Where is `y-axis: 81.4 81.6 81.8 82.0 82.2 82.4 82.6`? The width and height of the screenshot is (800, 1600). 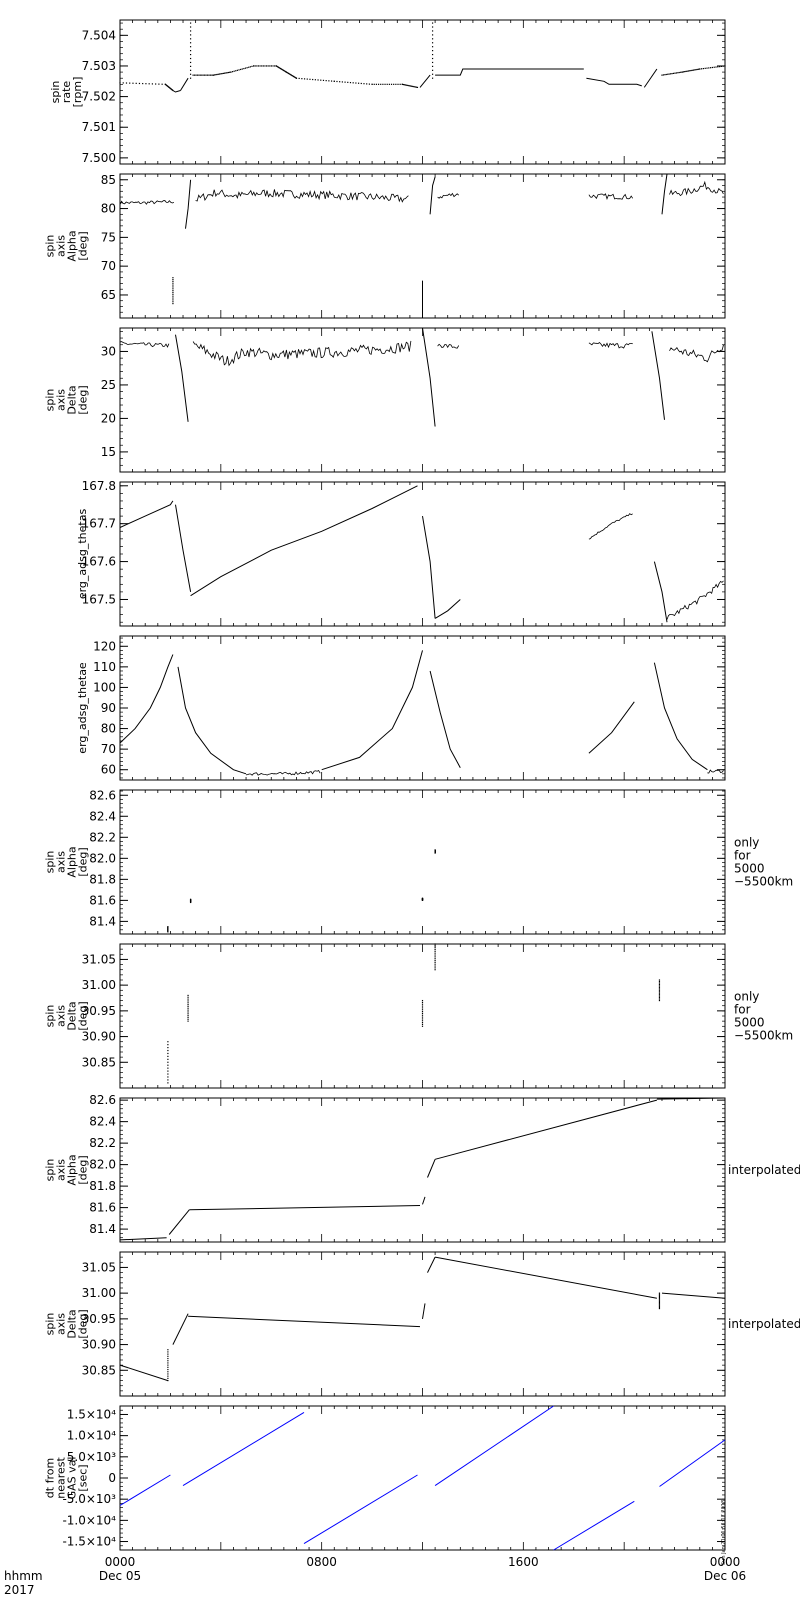 y-axis: 81.4 81.6 81.8 82.0 82.2 82.4 82.6 is located at coordinates (407, 1168).